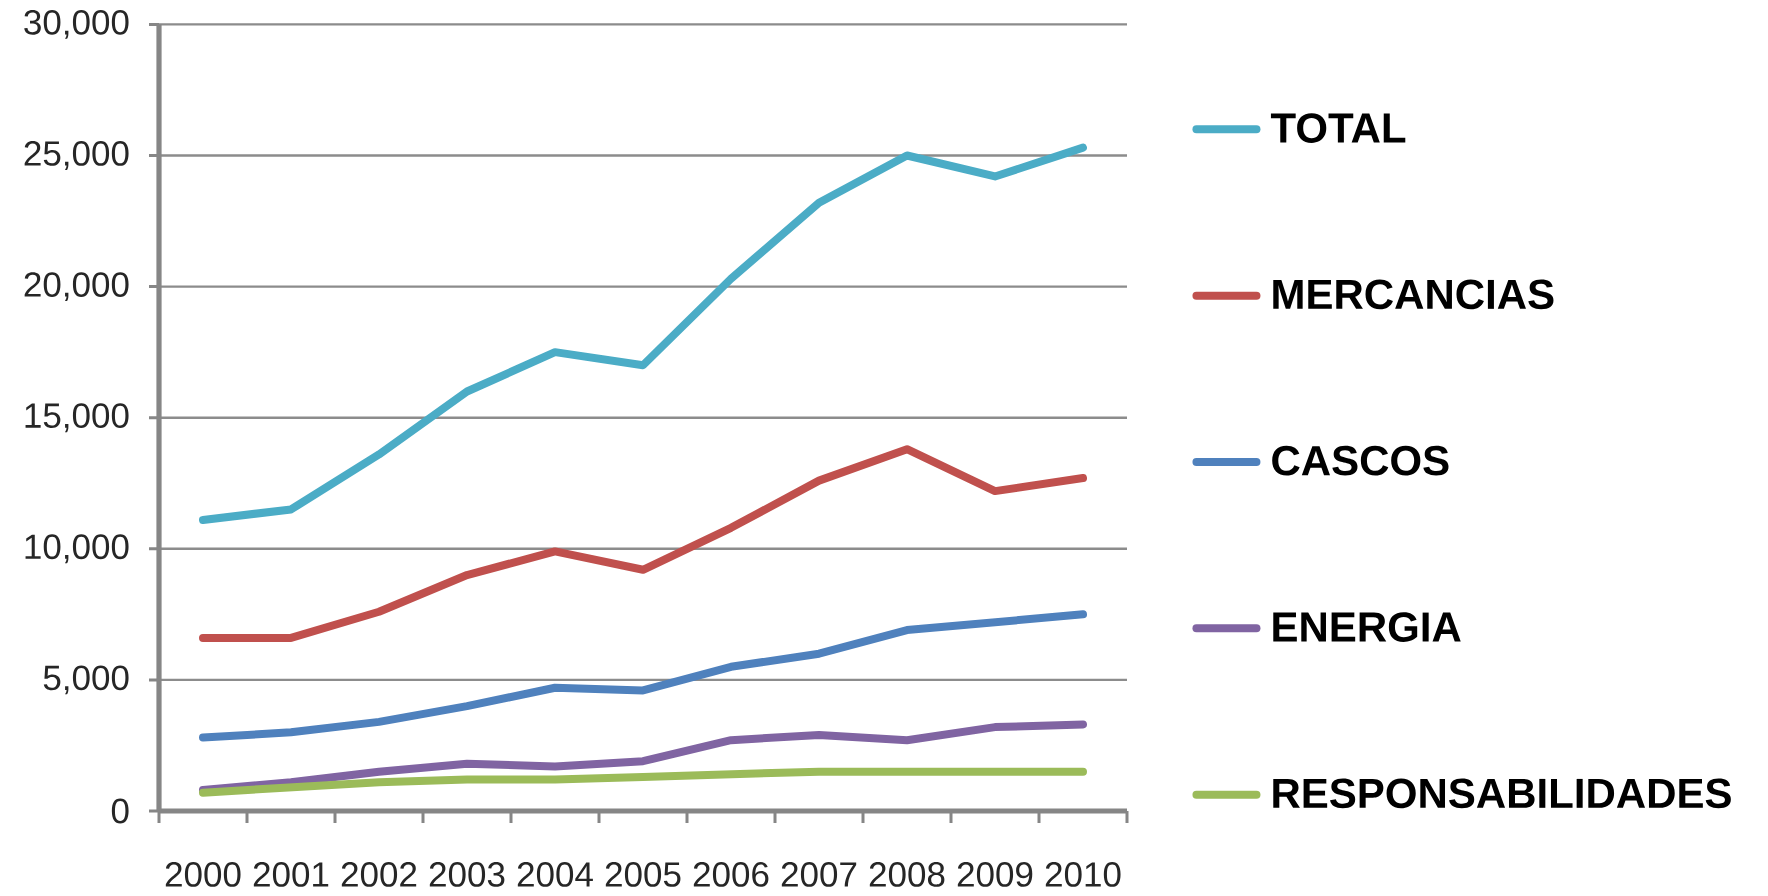 The width and height of the screenshot is (1768, 896). What do you see at coordinates (819, 874) in the screenshot?
I see `x-tick-label: 2007` at bounding box center [819, 874].